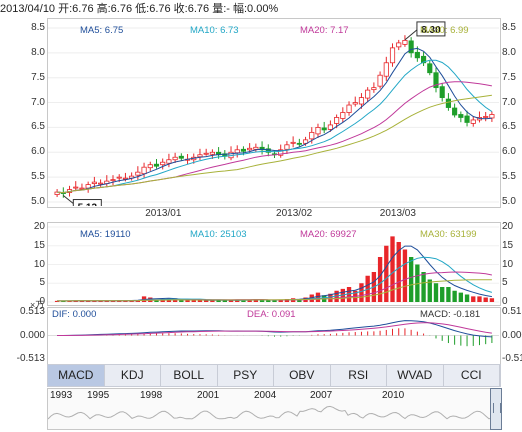 Image resolution: width=522 pixels, height=432 pixels. I want to click on tab-psy: PSY, so click(246, 375).